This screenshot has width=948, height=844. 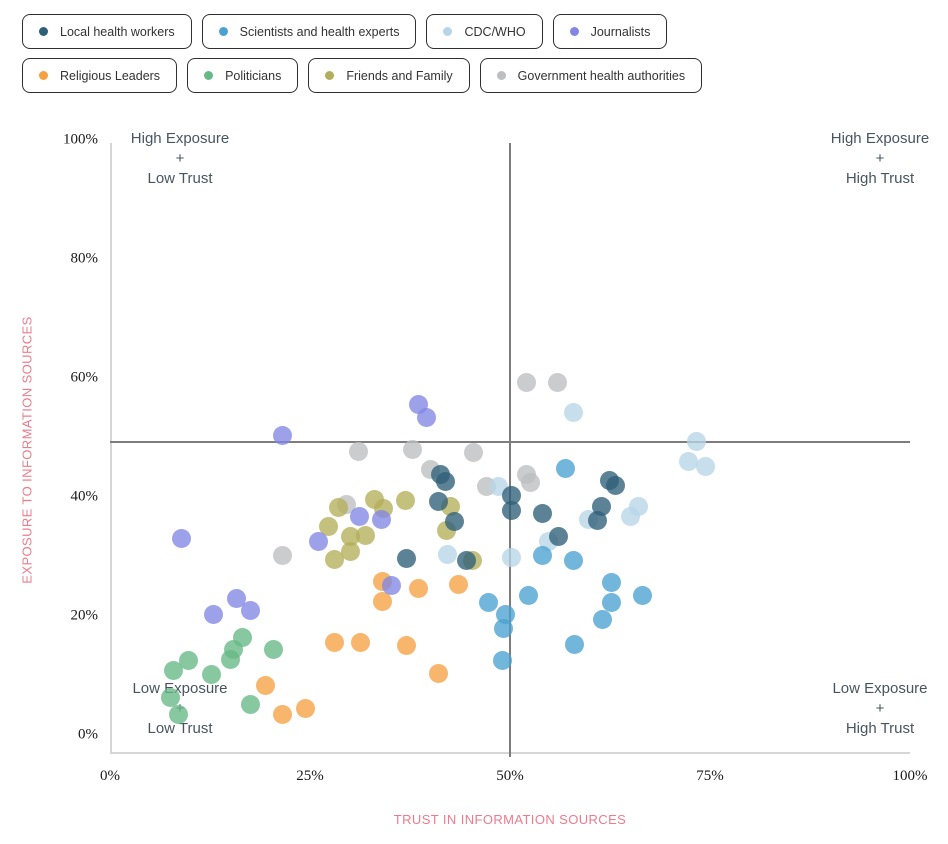 What do you see at coordinates (84, 615) in the screenshot?
I see `y-tick-label: 20%` at bounding box center [84, 615].